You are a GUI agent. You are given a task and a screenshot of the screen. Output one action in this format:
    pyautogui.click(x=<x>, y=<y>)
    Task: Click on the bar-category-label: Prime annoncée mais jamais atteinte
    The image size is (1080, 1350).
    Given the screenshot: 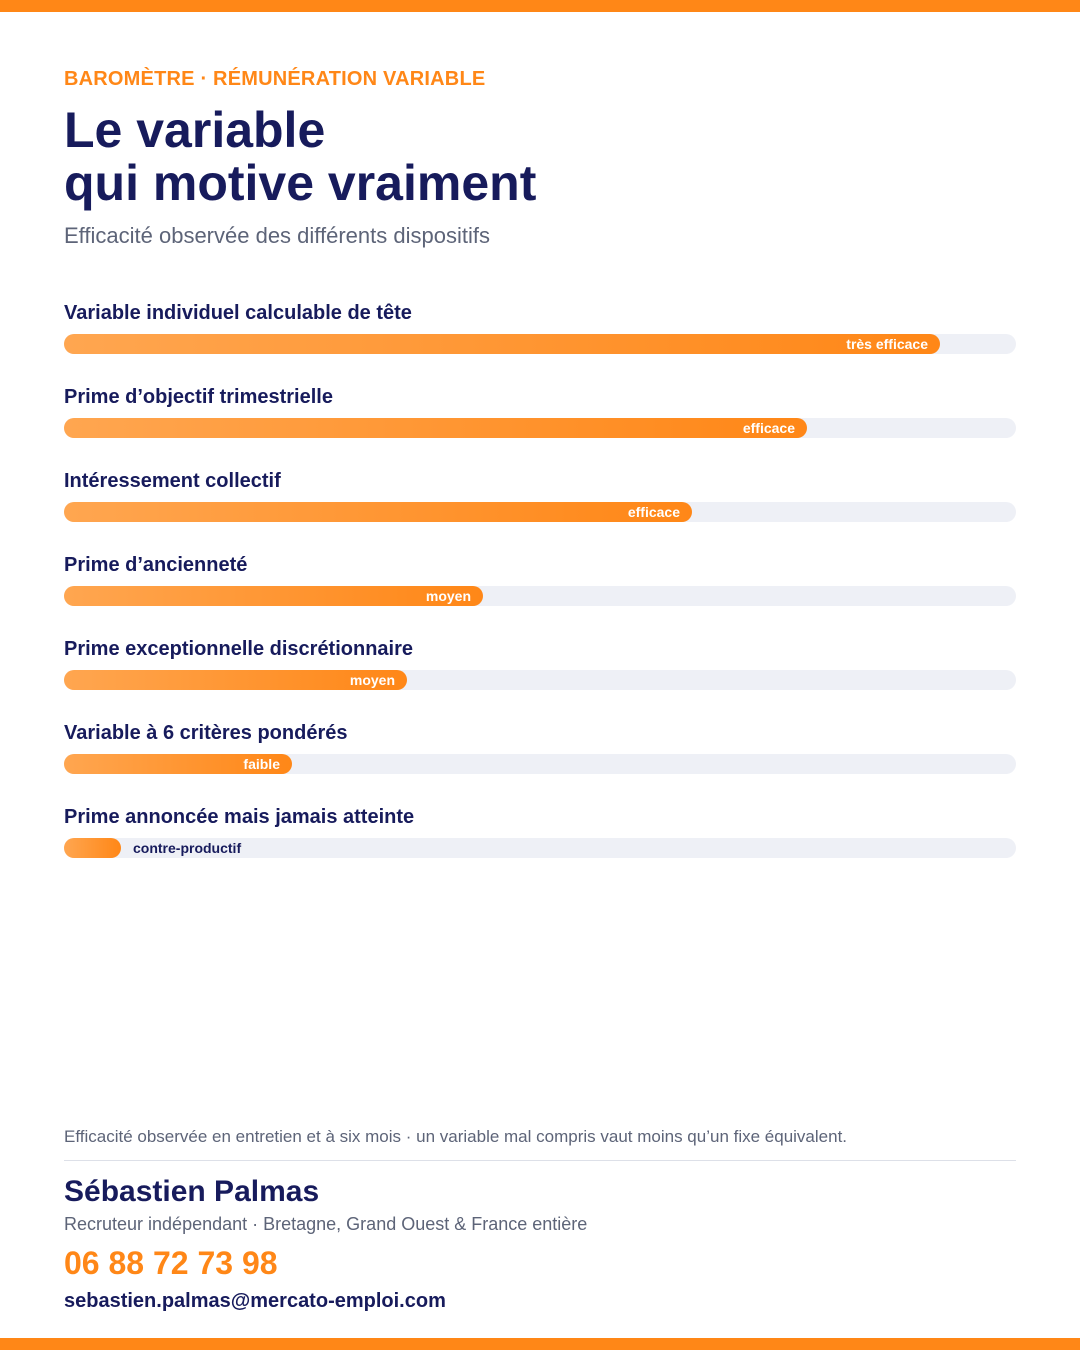 What is the action you would take?
    pyautogui.click(x=239, y=817)
    